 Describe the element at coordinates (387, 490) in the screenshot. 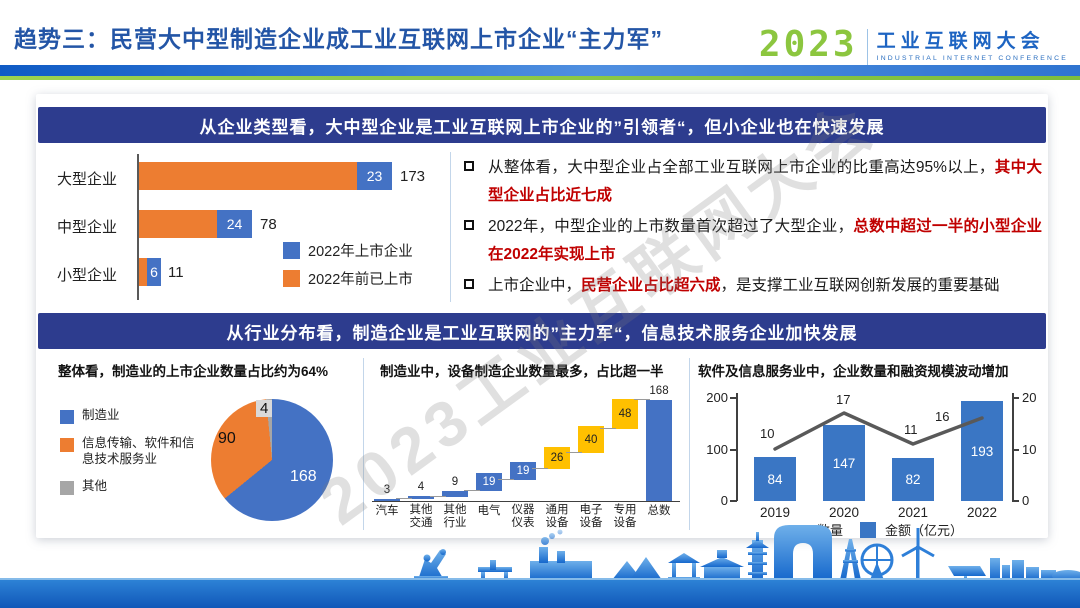

I see `wf-value-auto: 3` at that location.